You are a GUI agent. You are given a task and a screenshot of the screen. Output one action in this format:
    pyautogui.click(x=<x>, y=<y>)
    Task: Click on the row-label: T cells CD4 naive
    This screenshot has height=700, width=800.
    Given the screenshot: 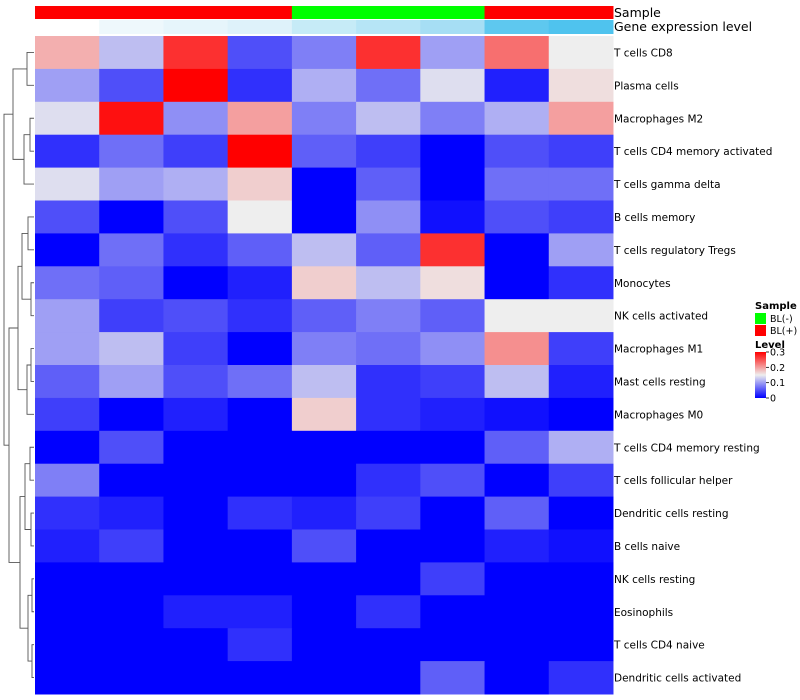 What is the action you would take?
    pyautogui.click(x=659, y=646)
    